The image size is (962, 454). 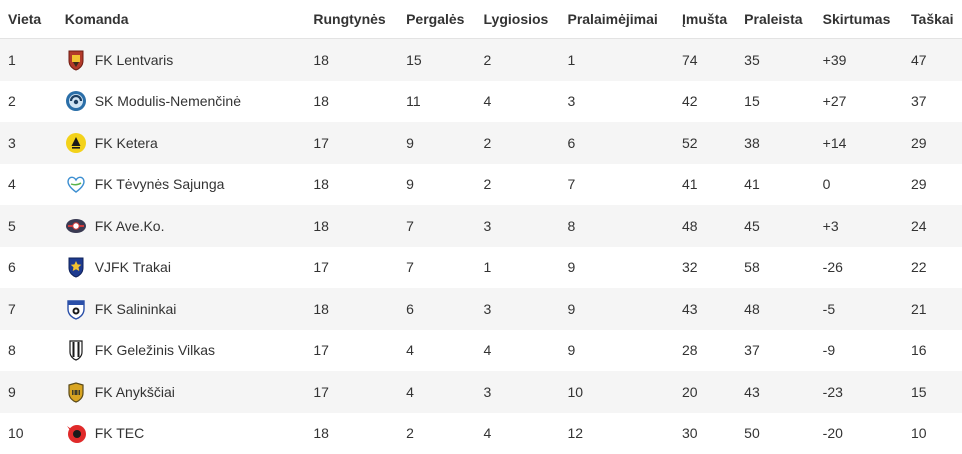 I want to click on team-cell: SK Modulis-Nemenčinė, so click(x=181, y=102).